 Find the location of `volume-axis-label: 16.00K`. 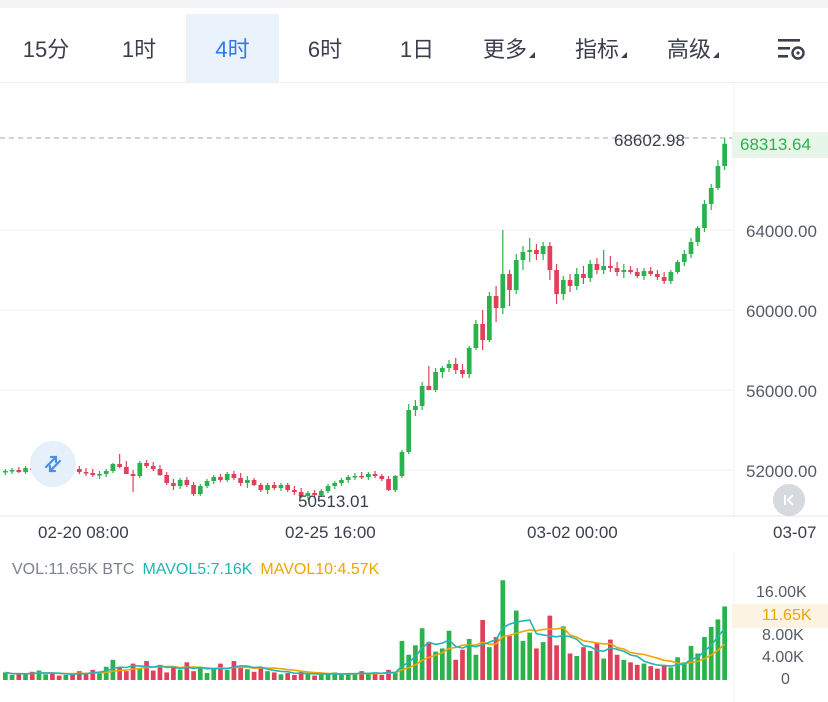

volume-axis-label: 16.00K is located at coordinates (781, 592).